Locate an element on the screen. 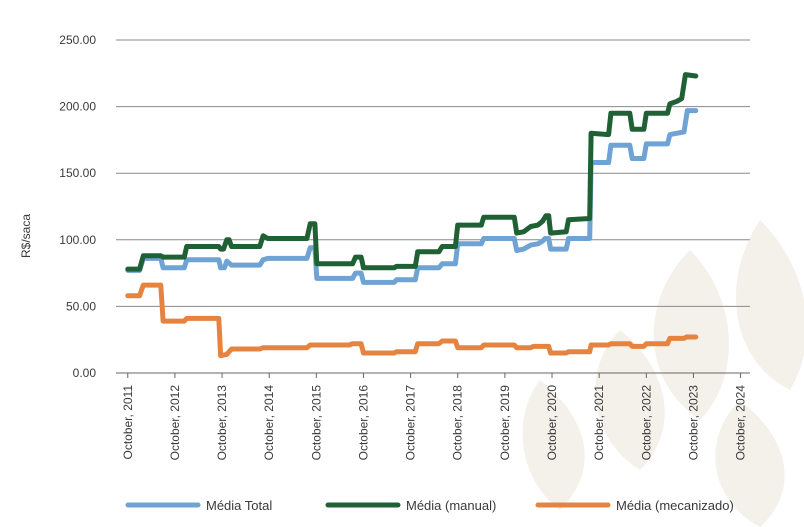  x-tick-label: October, 2017 is located at coordinates (411, 423).